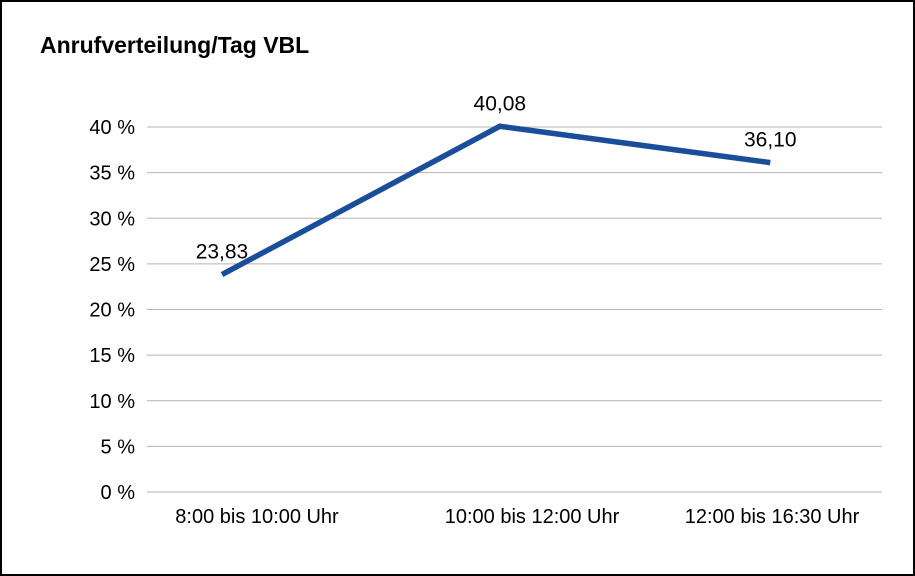 The height and width of the screenshot is (576, 915). What do you see at coordinates (257, 517) in the screenshot?
I see `x-category-label: 8:00 bis 10:00 Uhr` at bounding box center [257, 517].